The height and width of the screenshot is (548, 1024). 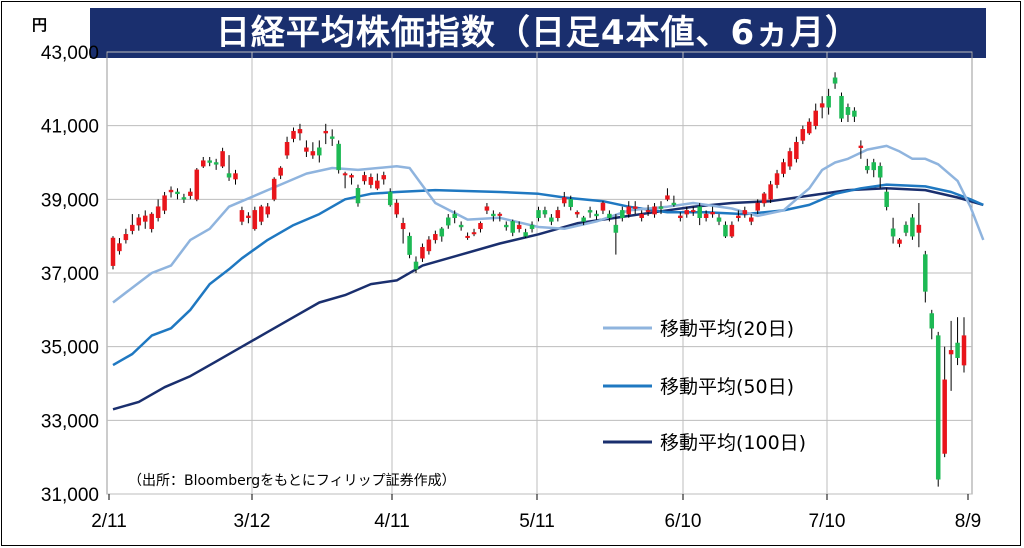 I want to click on y-tick-label: 31,000, so click(x=70, y=495).